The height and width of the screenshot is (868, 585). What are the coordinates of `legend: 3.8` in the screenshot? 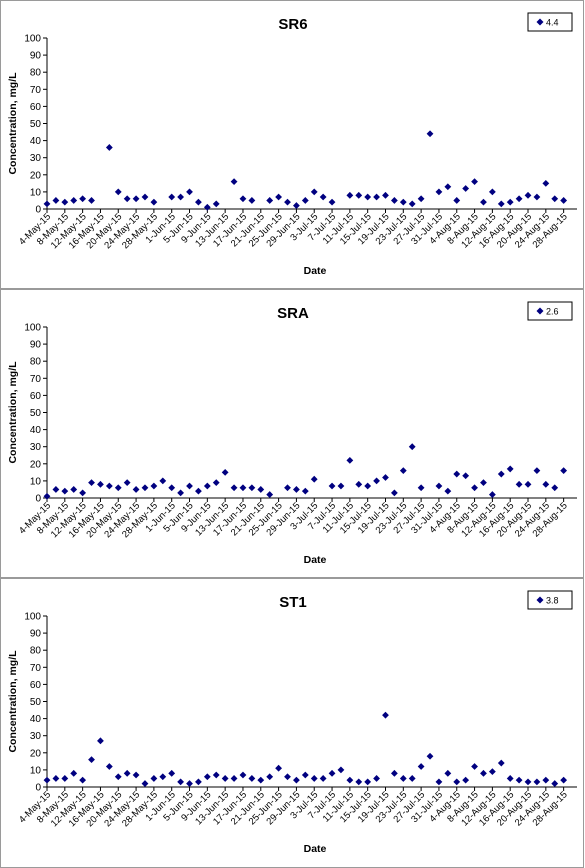 It's located at (550, 600).